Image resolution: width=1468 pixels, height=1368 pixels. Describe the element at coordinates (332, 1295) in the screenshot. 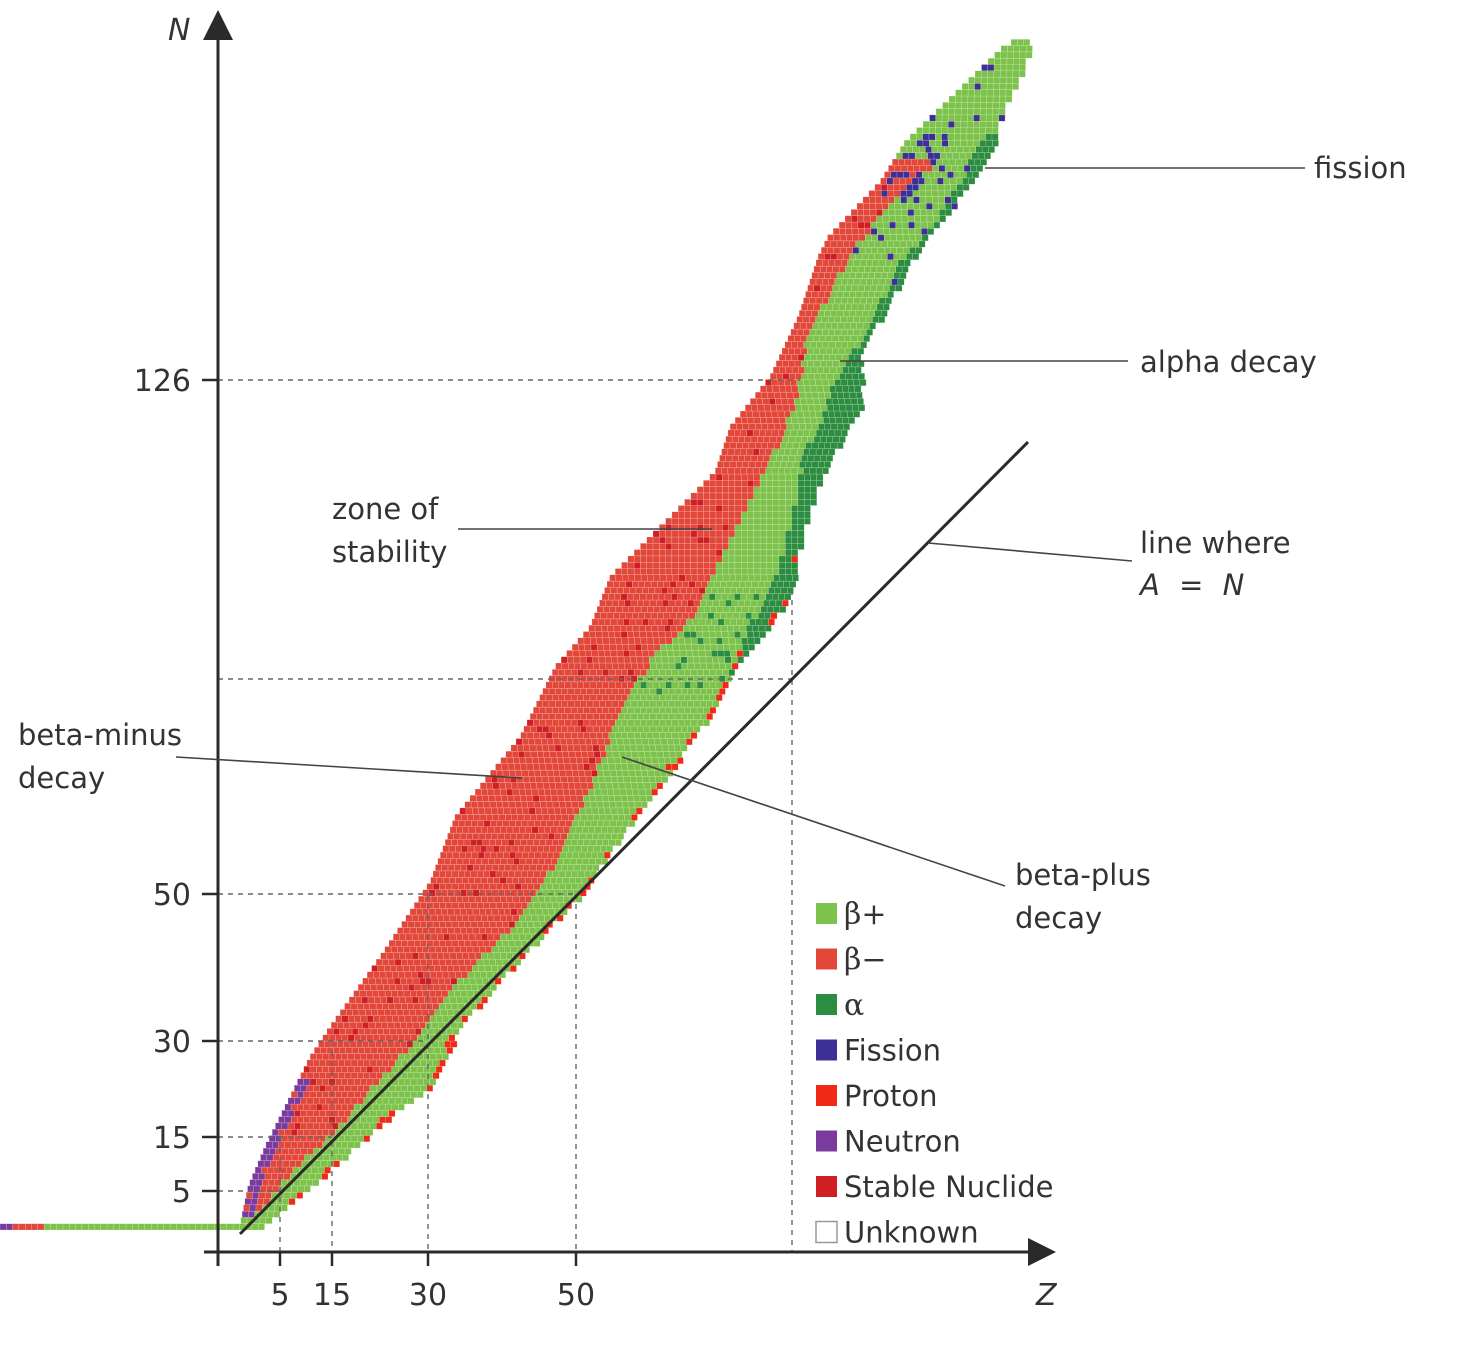

I see `x-tick-label-15: 15` at that location.